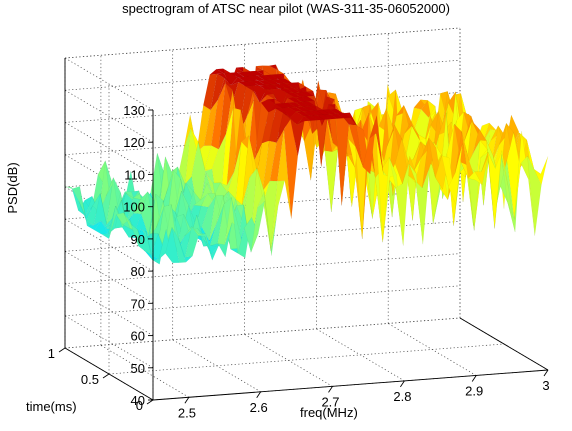 This screenshot has width=572, height=431. Describe the element at coordinates (139, 405) in the screenshot. I see `y-tick-label: 0` at that location.